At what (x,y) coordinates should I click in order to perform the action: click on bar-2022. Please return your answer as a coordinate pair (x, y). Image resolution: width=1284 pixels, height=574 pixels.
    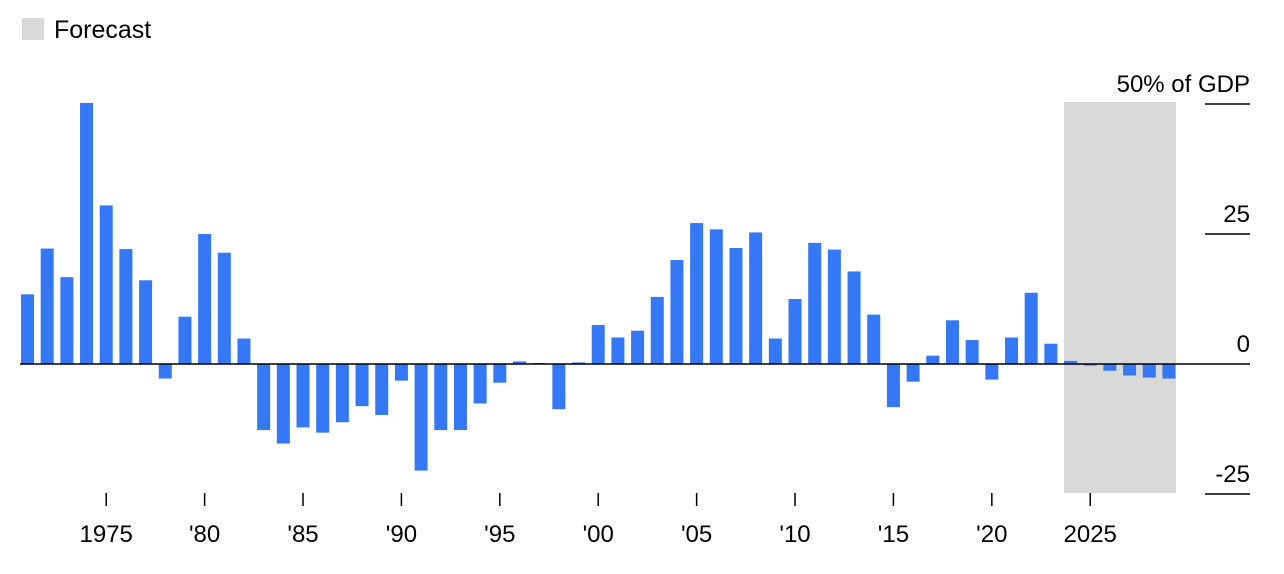
    Looking at the image, I should click on (1031, 328).